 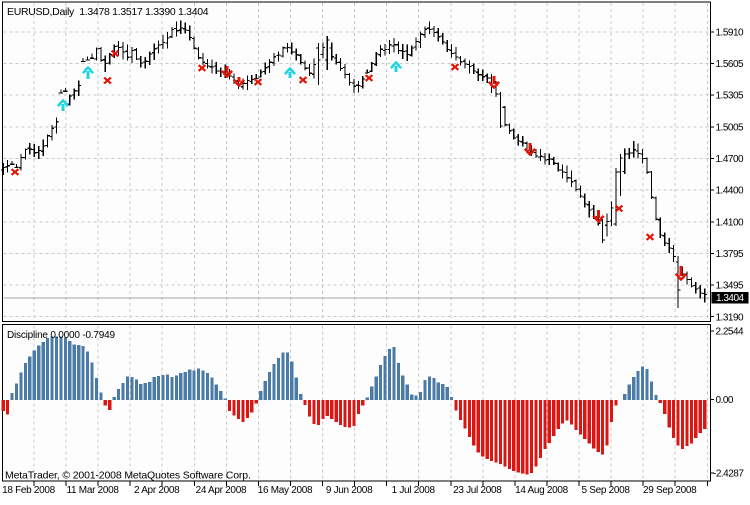 I want to click on svg-text: Discipline 0.0000 -0.7949, so click(x=61, y=335).